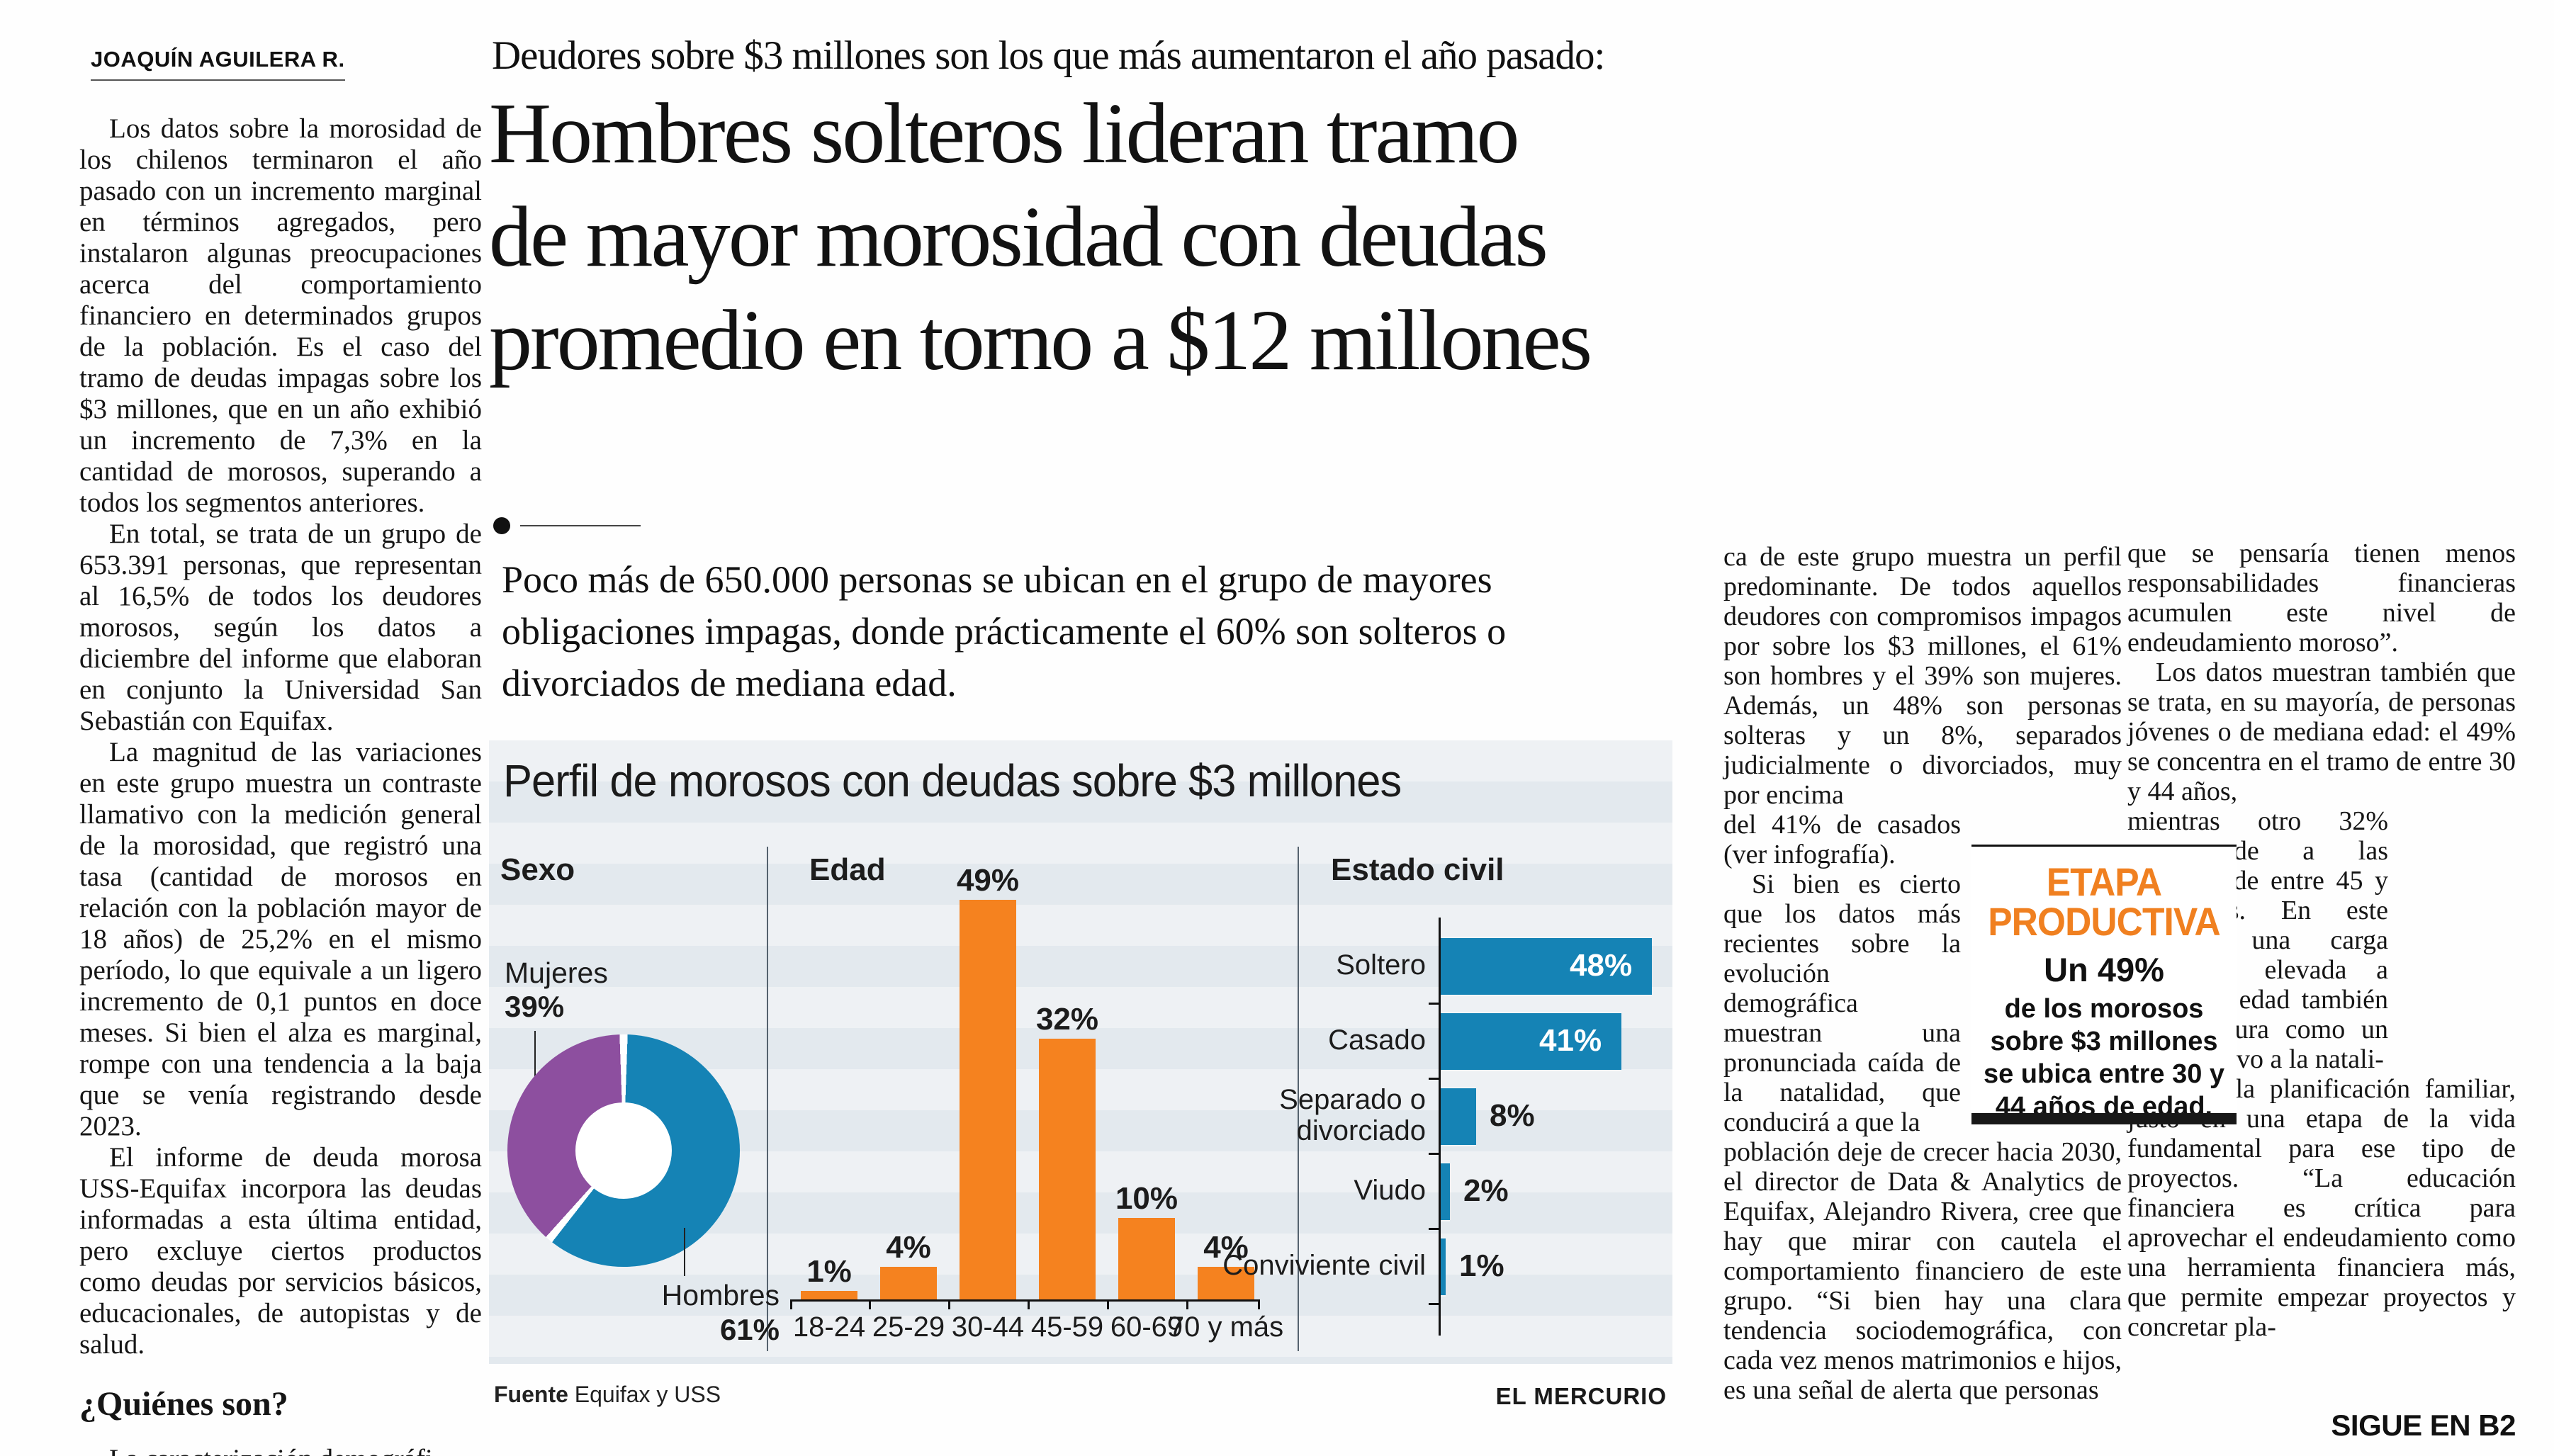  I want to click on bar-soltero, so click(1546, 967).